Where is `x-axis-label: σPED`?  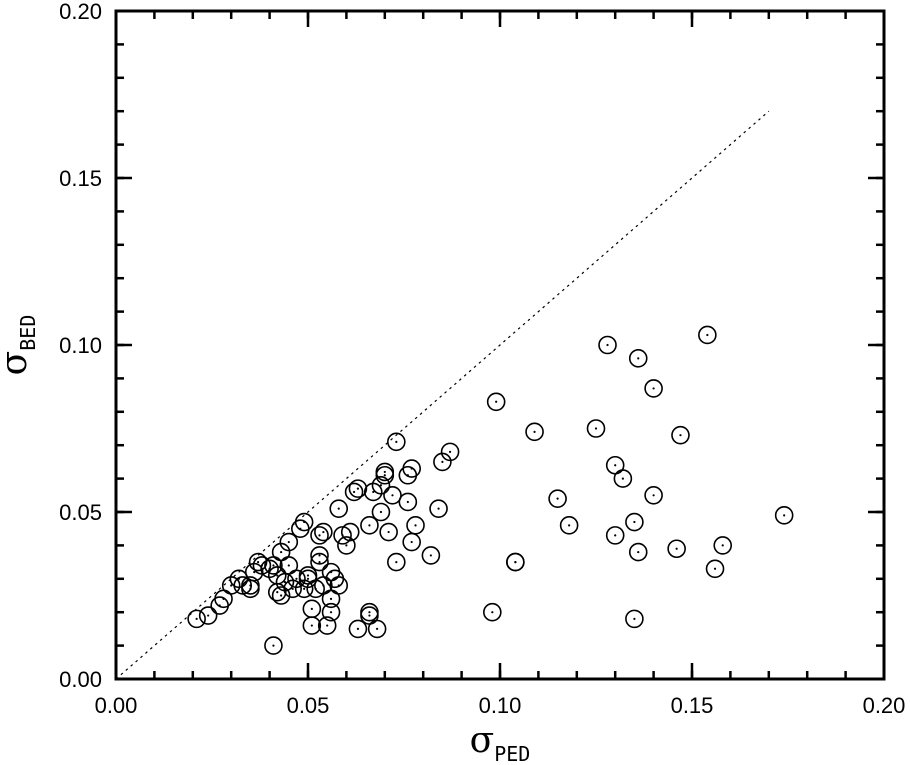 x-axis-label: σPED is located at coordinates (500, 742).